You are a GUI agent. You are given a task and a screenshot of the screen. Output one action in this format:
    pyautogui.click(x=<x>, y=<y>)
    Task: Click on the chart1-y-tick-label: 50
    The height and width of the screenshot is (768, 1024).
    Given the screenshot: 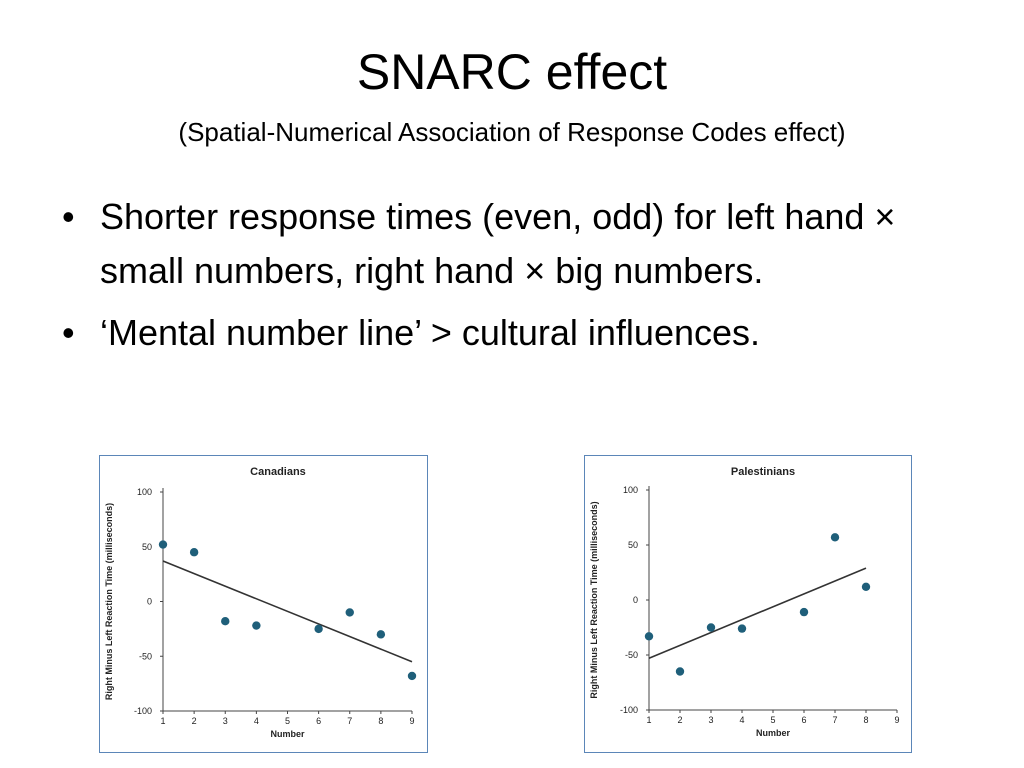 What is the action you would take?
    pyautogui.click(x=147, y=547)
    